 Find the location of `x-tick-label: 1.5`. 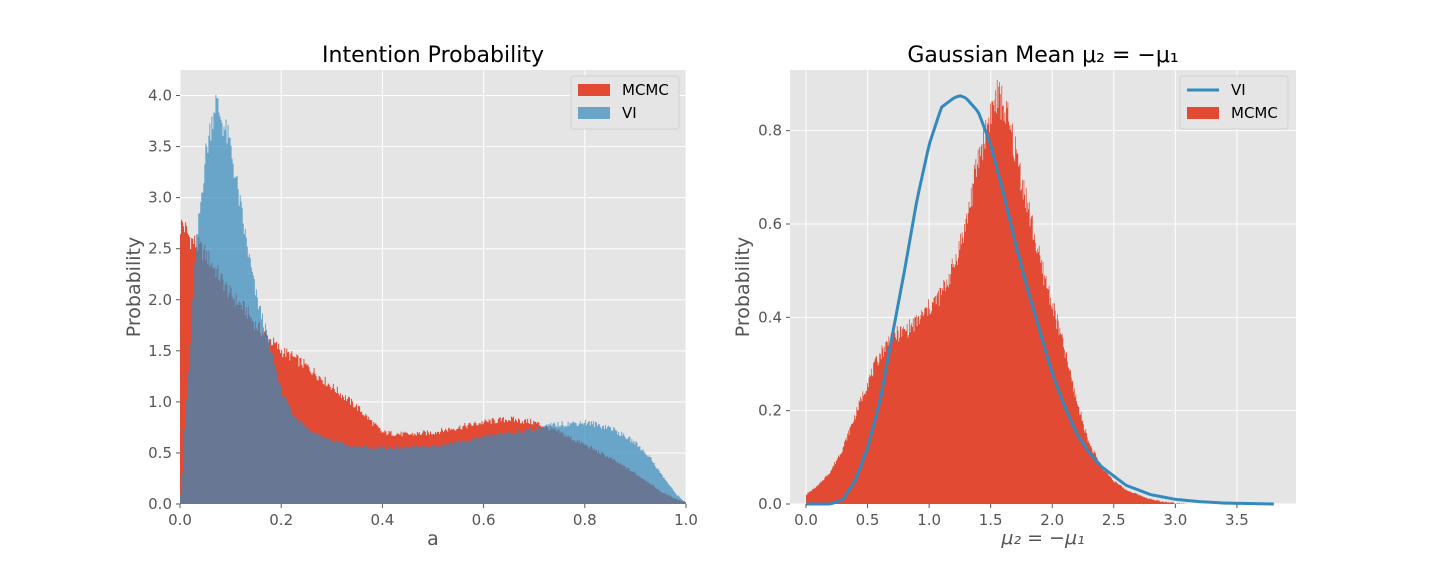

x-tick-label: 1.5 is located at coordinates (991, 520).